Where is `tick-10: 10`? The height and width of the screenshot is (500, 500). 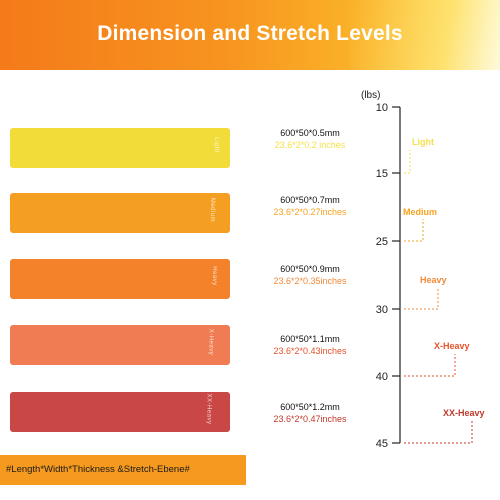 tick-10: 10 is located at coordinates (388, 108).